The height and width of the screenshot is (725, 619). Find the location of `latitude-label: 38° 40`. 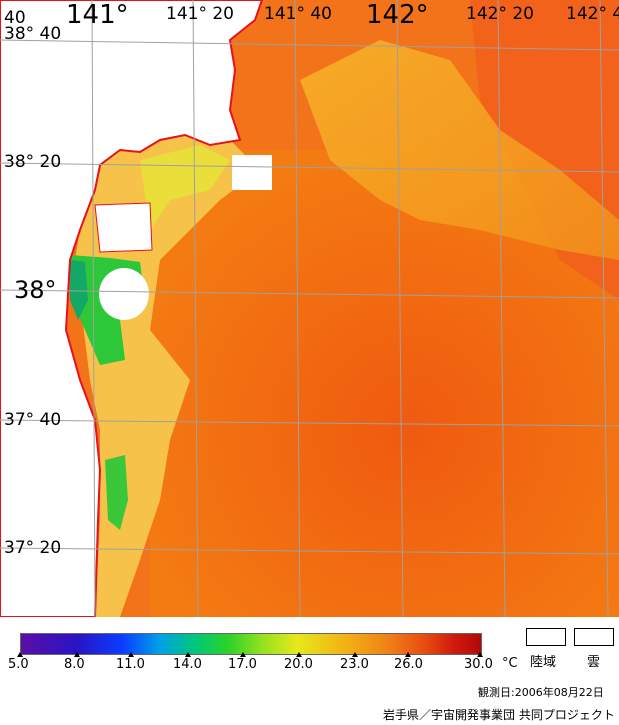

latitude-label: 38° 40 is located at coordinates (33, 34).